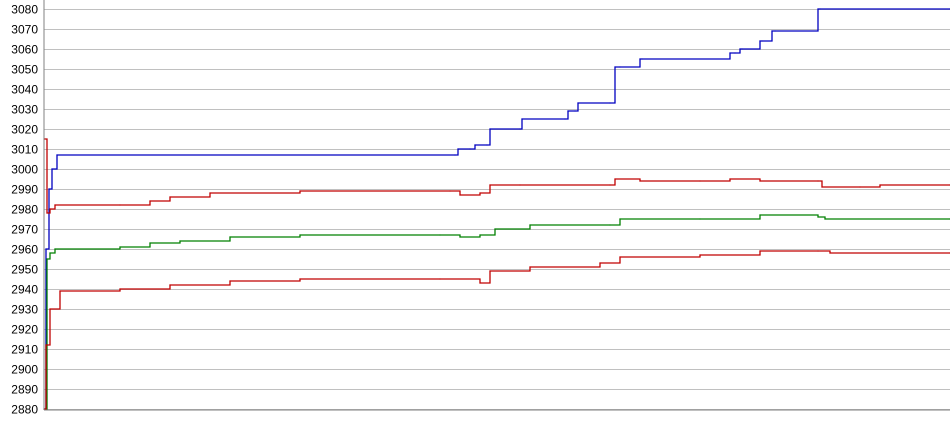  What do you see at coordinates (24, 70) in the screenshot?
I see `y-tick-label: 3050` at bounding box center [24, 70].